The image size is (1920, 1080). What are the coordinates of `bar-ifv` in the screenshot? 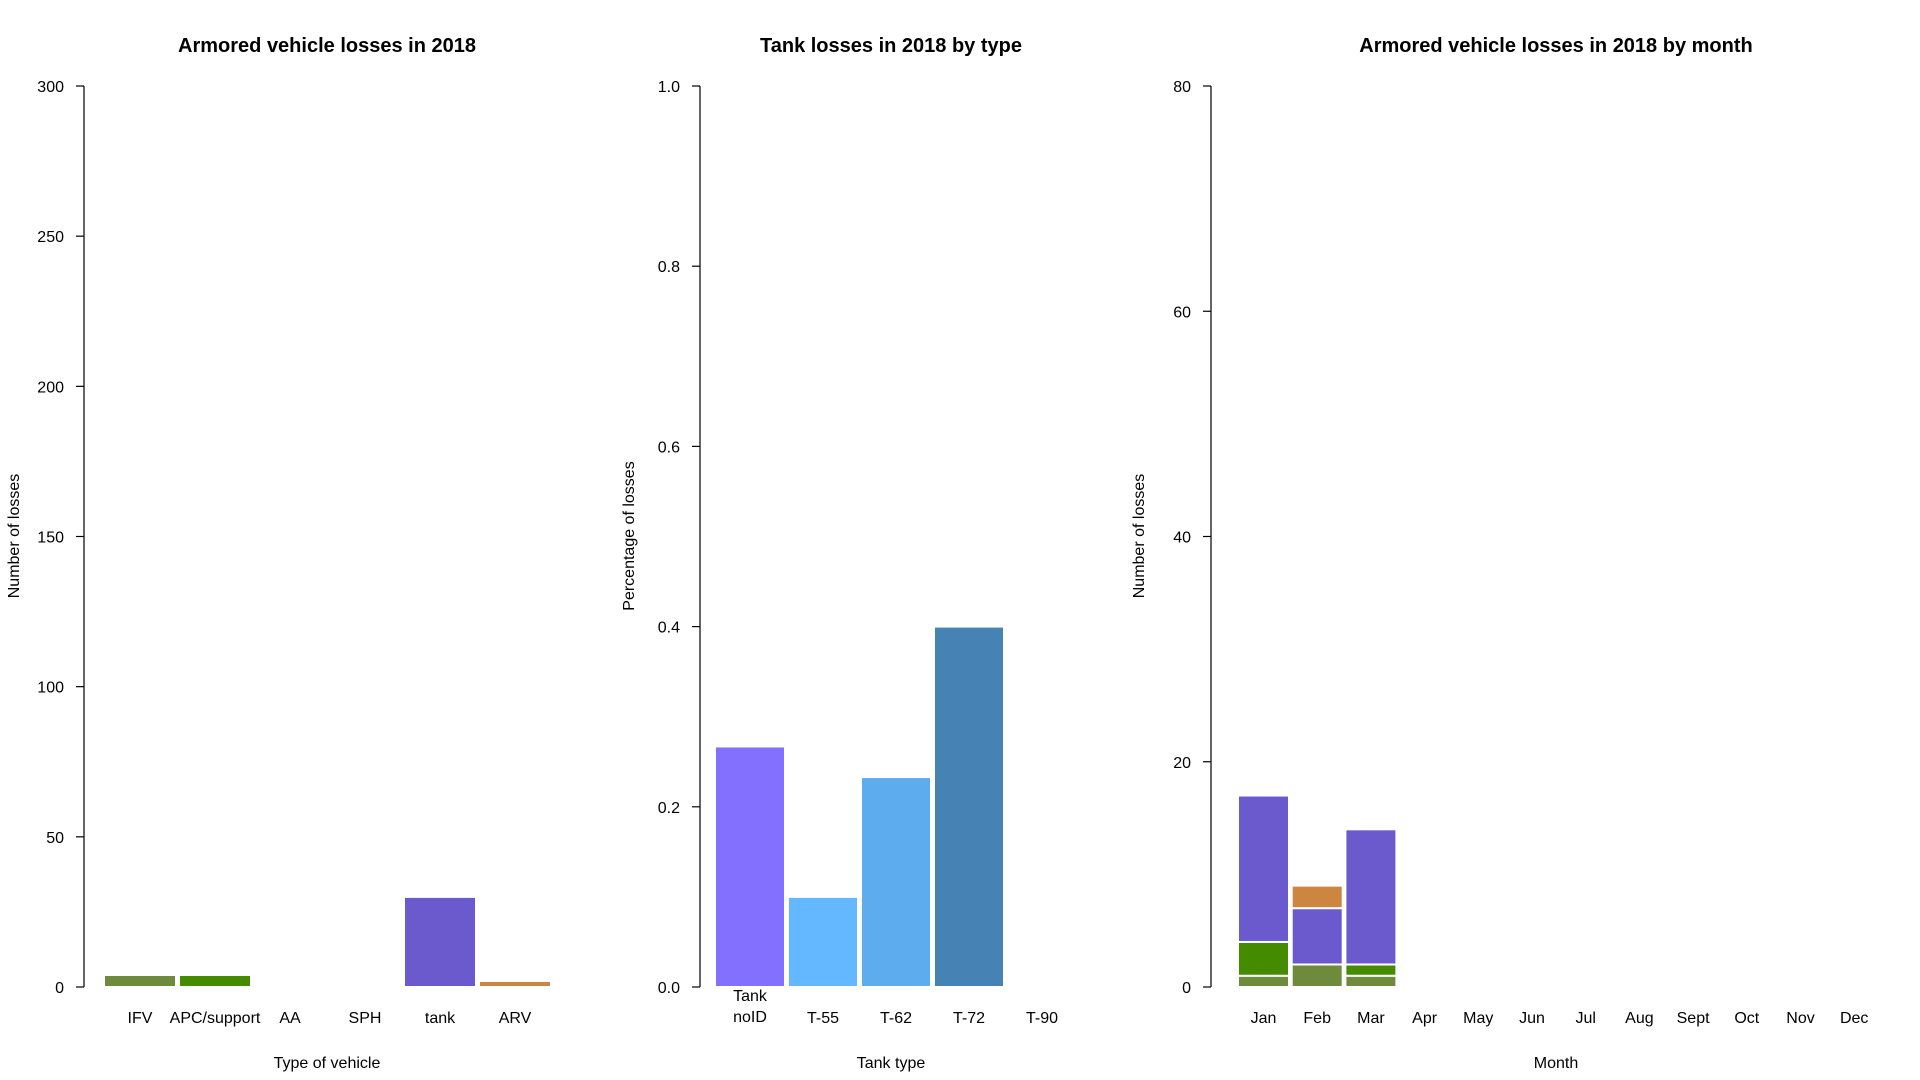 It's located at (140, 981).